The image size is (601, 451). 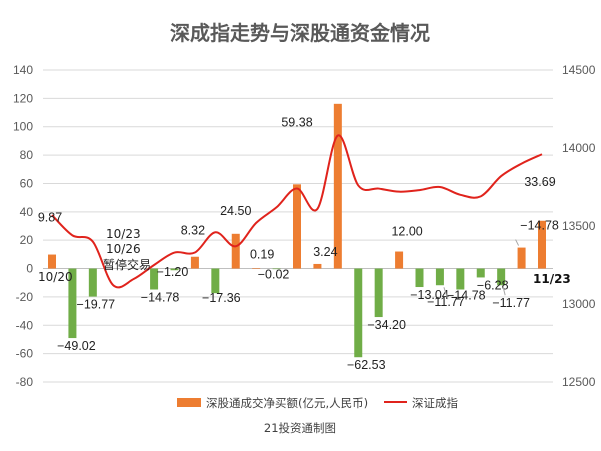 I want to click on right-tick-label: 13500, so click(x=579, y=226).